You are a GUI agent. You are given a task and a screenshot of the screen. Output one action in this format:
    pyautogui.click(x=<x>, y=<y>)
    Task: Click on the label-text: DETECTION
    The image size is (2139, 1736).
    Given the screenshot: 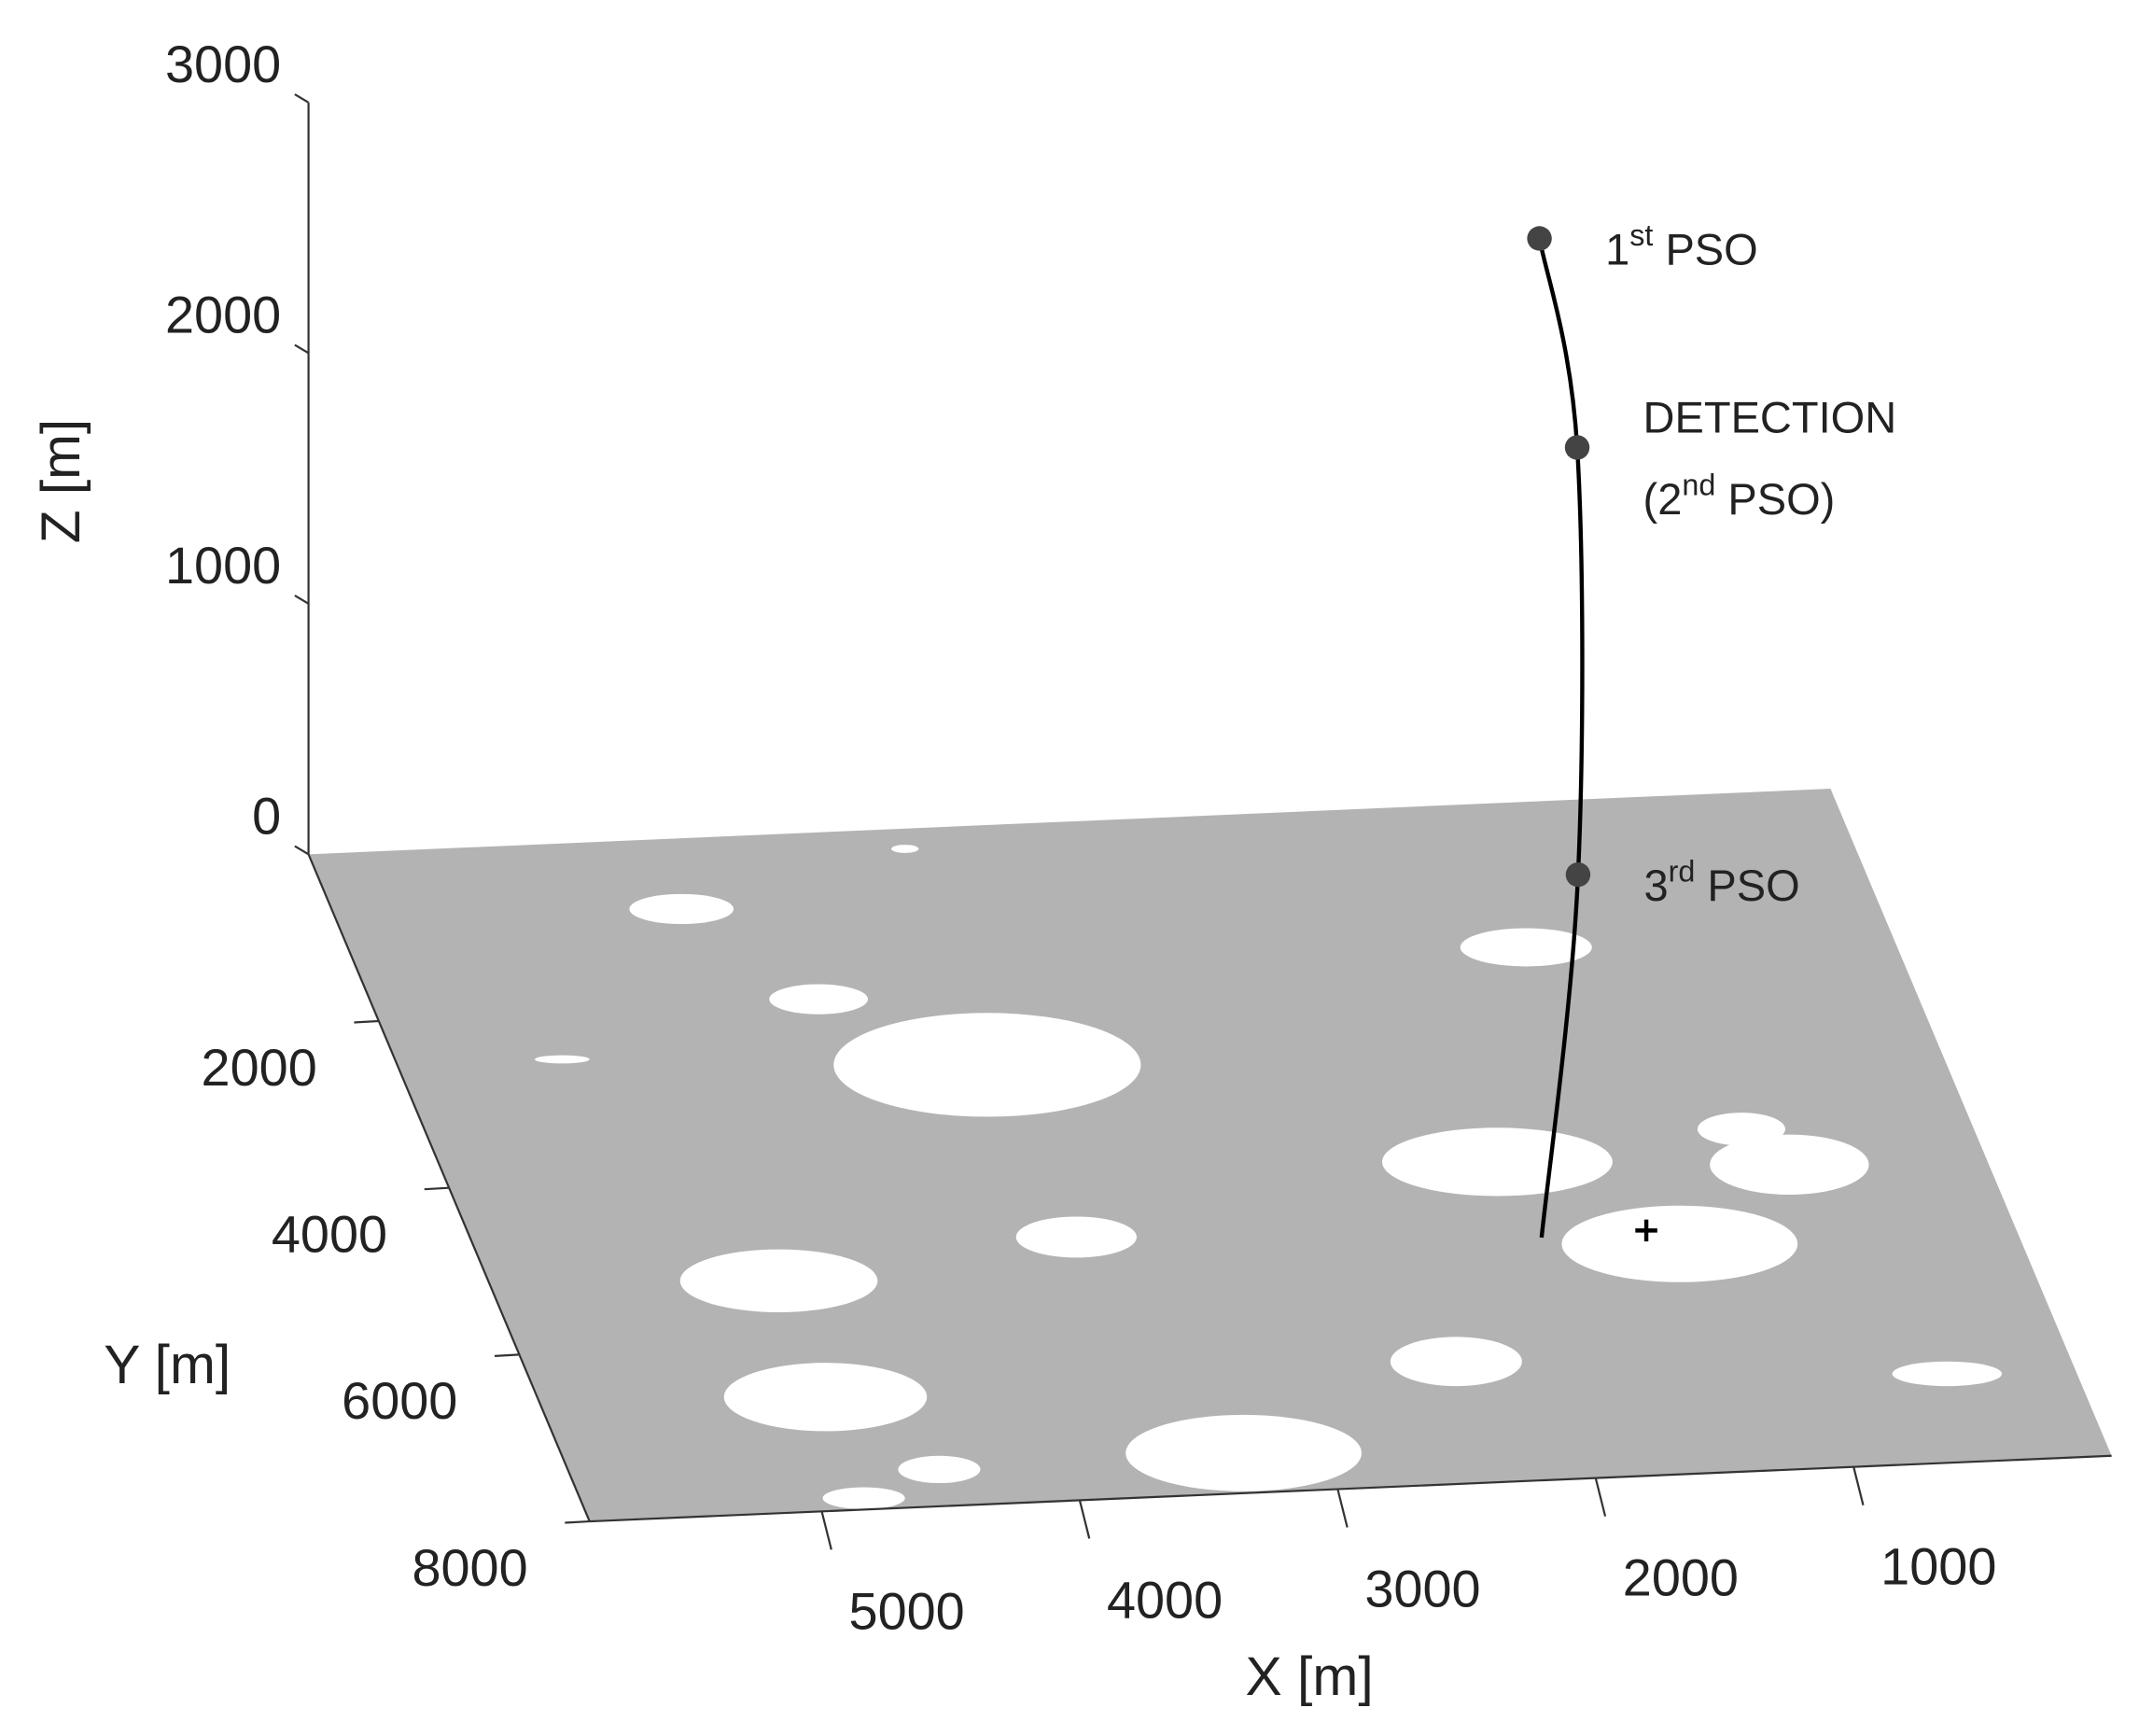 What is the action you would take?
    pyautogui.click(x=1770, y=417)
    